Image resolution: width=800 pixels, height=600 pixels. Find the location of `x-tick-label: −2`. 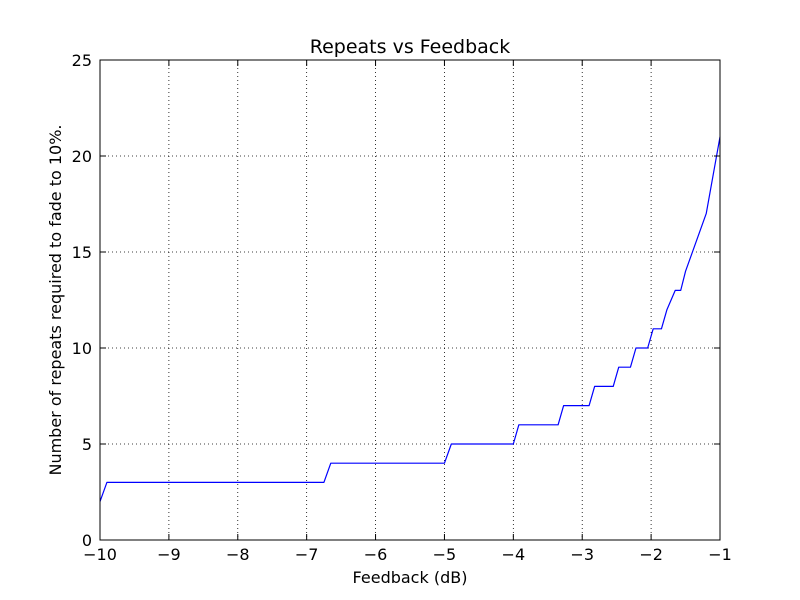

x-tick-label: −2 is located at coordinates (651, 554).